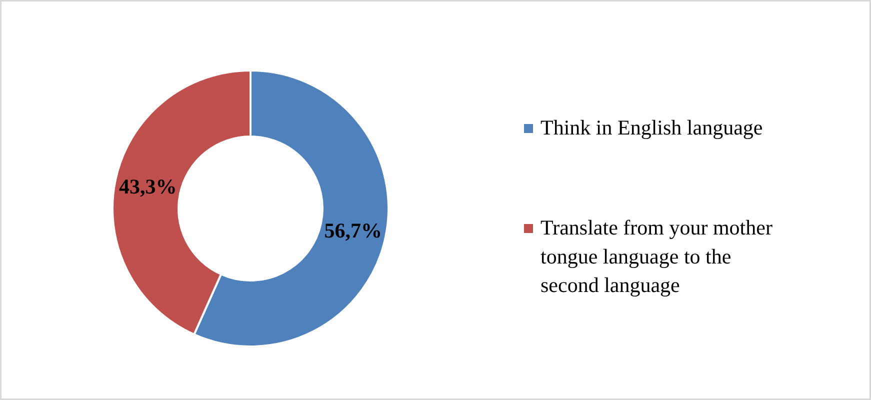 Image resolution: width=871 pixels, height=400 pixels. What do you see at coordinates (656, 257) in the screenshot?
I see `legend-label: Translate from your mother tongue language to the second language` at bounding box center [656, 257].